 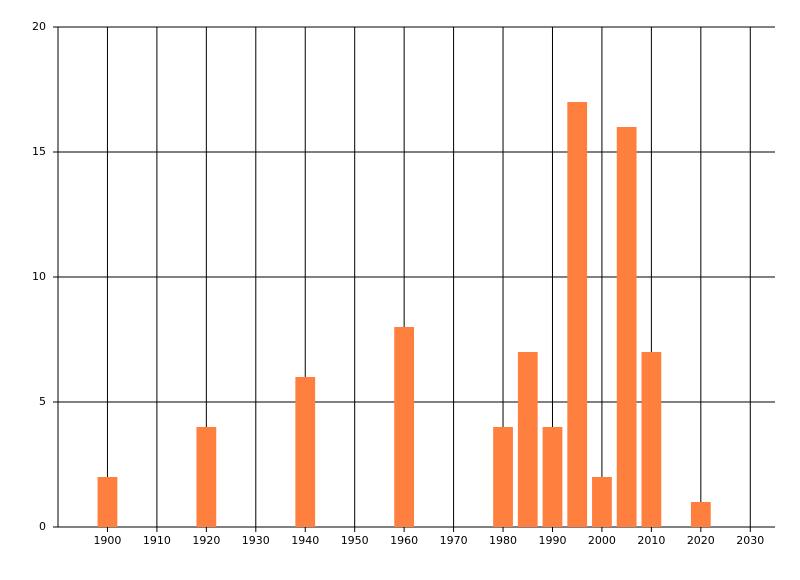 What do you see at coordinates (42, 526) in the screenshot?
I see `y-tick-label: 0` at bounding box center [42, 526].